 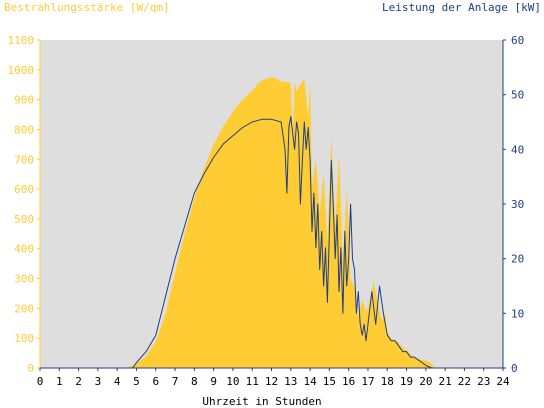 I want to click on x-tick-label: 20, so click(x=425, y=381).